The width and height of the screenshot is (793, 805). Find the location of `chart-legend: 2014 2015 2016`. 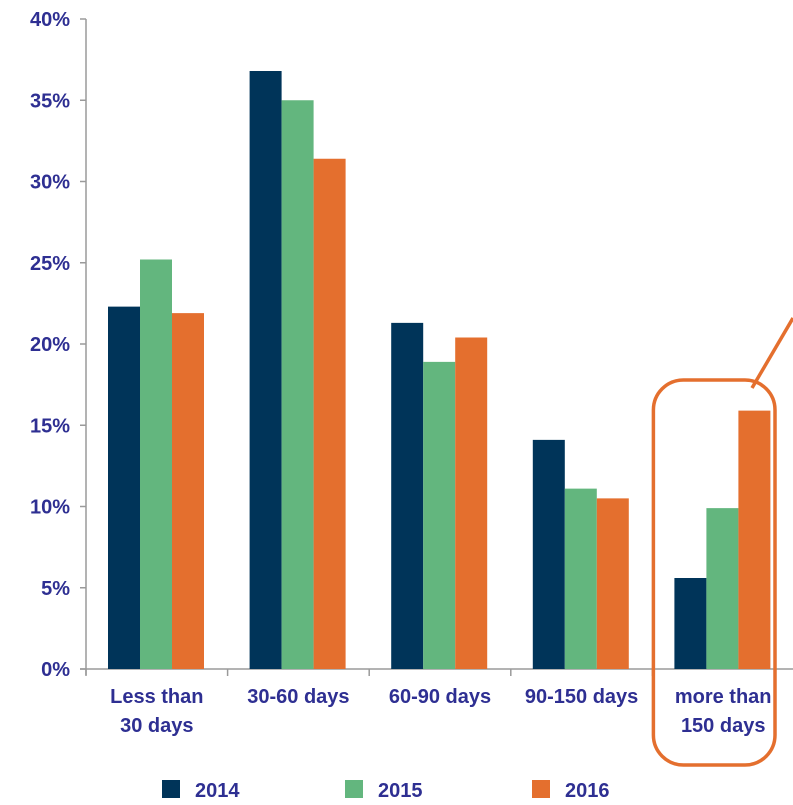

chart-legend: 2014 2015 2016 is located at coordinates (386, 791).